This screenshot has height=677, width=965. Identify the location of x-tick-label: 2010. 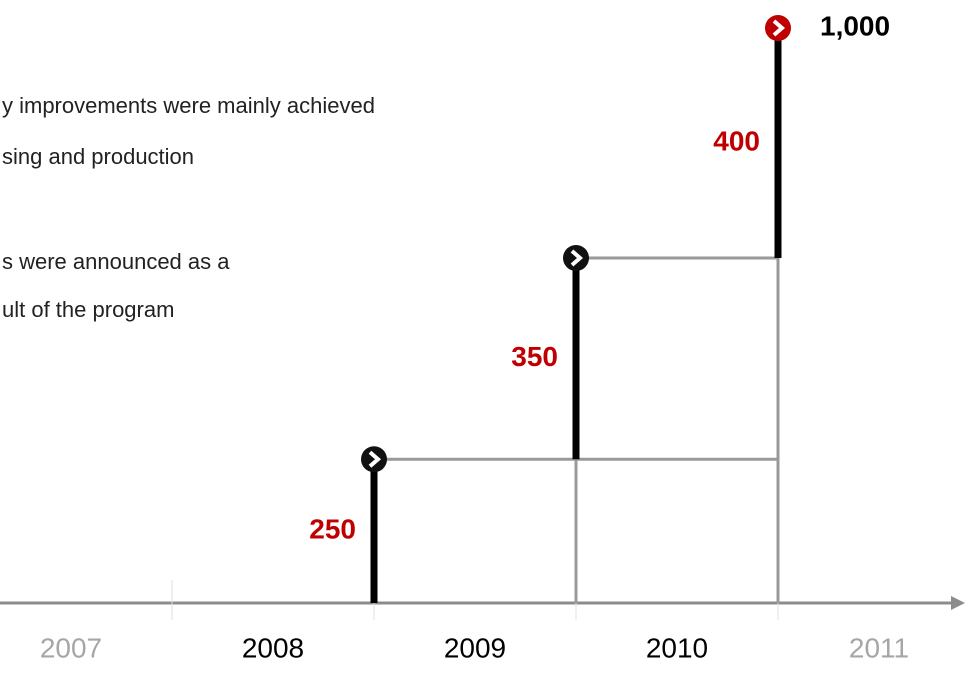
(677, 647).